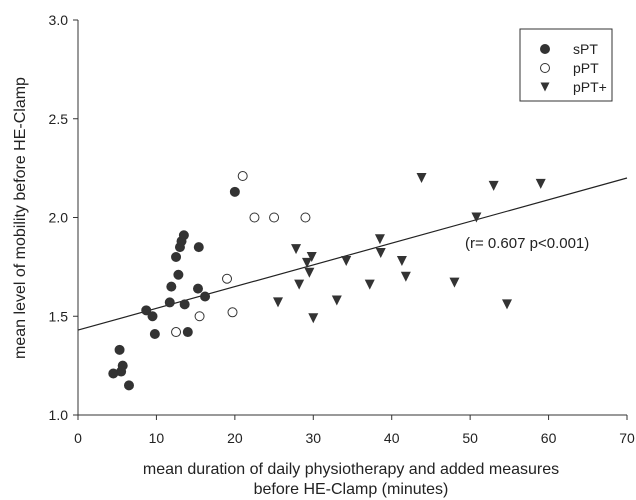  What do you see at coordinates (470, 438) in the screenshot?
I see `x-tick-label: 50` at bounding box center [470, 438].